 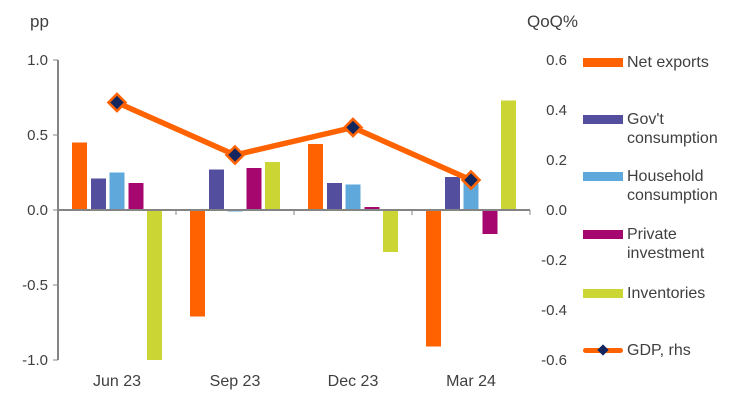 I want to click on legend-label-private-investment: Private investment, so click(x=666, y=244).